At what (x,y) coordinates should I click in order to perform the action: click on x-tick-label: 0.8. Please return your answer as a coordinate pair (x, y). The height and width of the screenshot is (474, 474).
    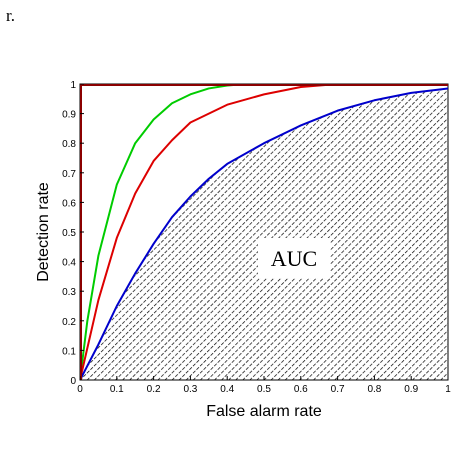
    Looking at the image, I should click on (374, 389).